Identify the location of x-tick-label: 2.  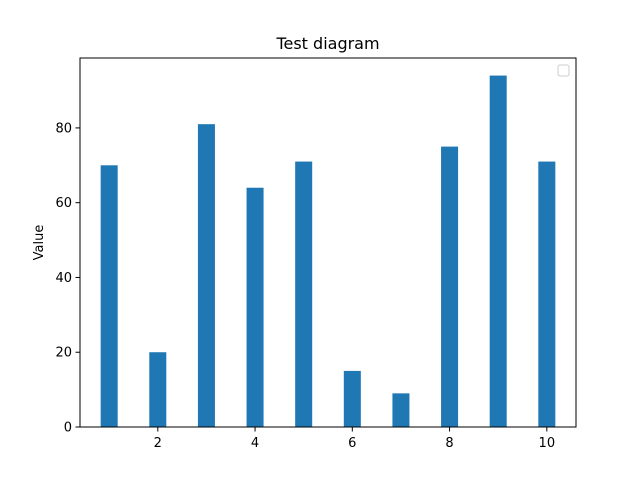
(158, 443).